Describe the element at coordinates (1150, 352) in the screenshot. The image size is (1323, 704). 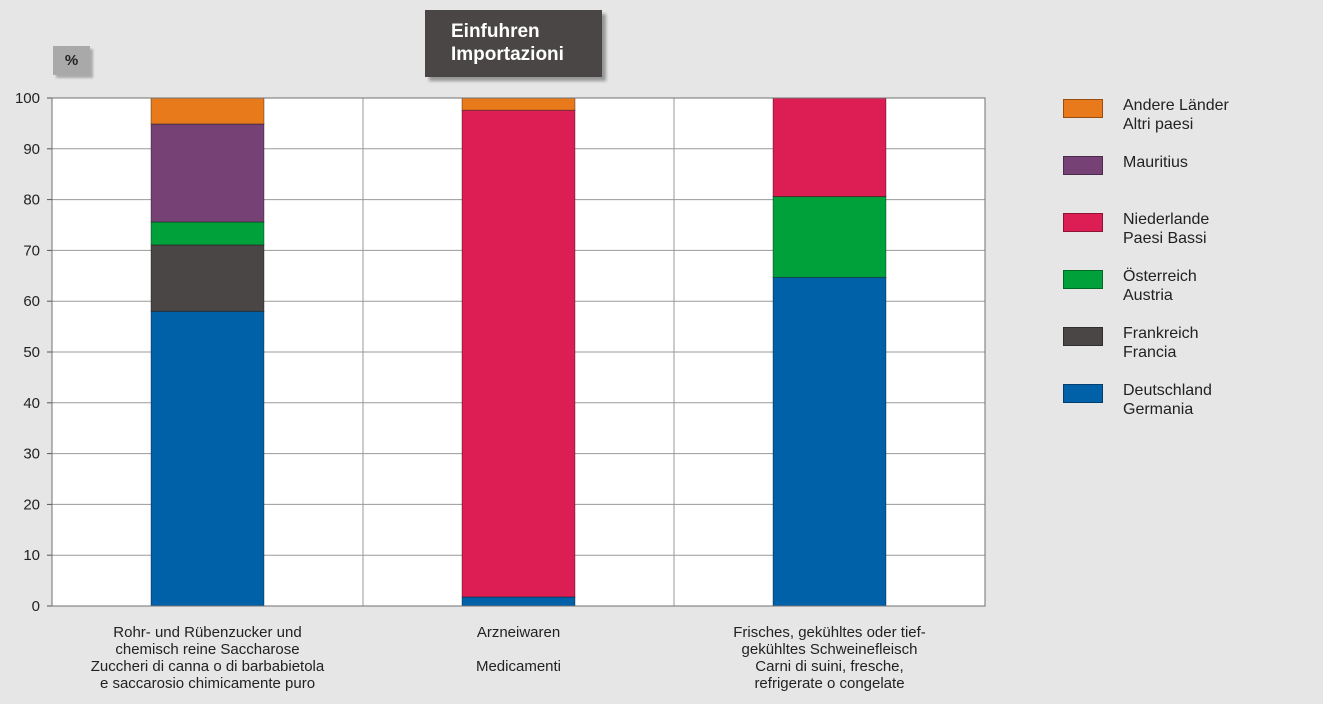
I see `legend-label-line: Francia` at that location.